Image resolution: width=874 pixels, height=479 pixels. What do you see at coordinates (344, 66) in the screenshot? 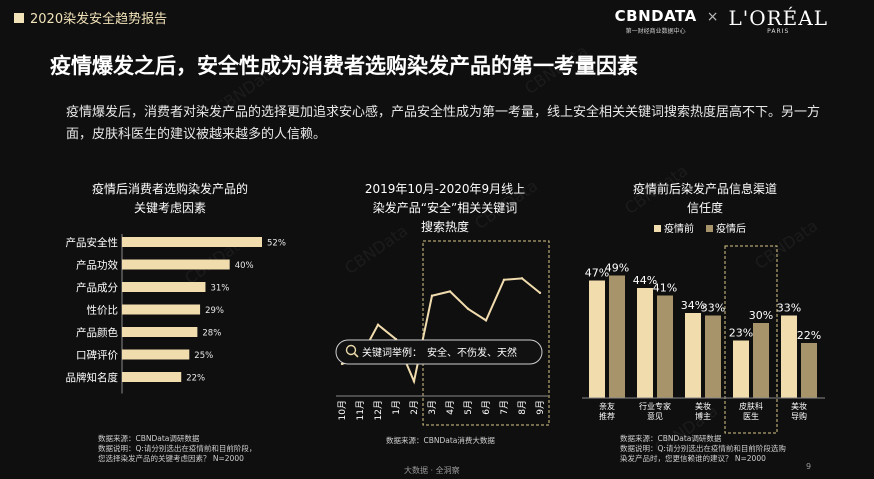
I see `page-title: 疫情爆发之后，安全性成为消费者选购染发产品的第一考量因素` at bounding box center [344, 66].